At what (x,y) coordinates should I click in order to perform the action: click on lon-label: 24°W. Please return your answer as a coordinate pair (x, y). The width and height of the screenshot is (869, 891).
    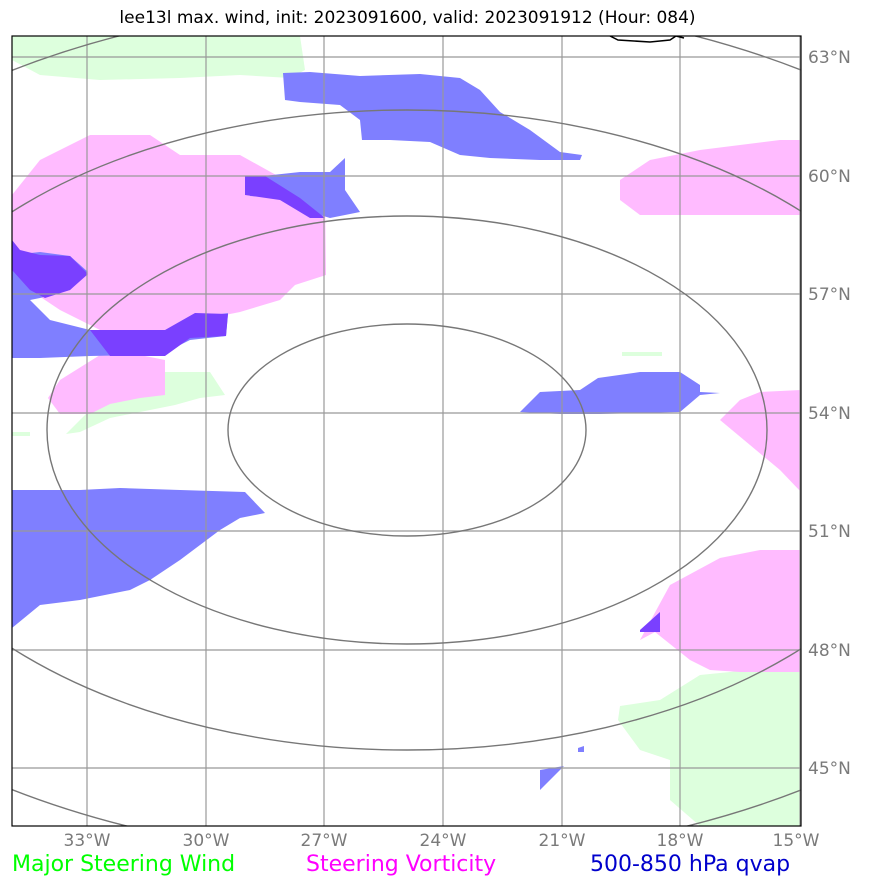
    Looking at the image, I should click on (443, 841).